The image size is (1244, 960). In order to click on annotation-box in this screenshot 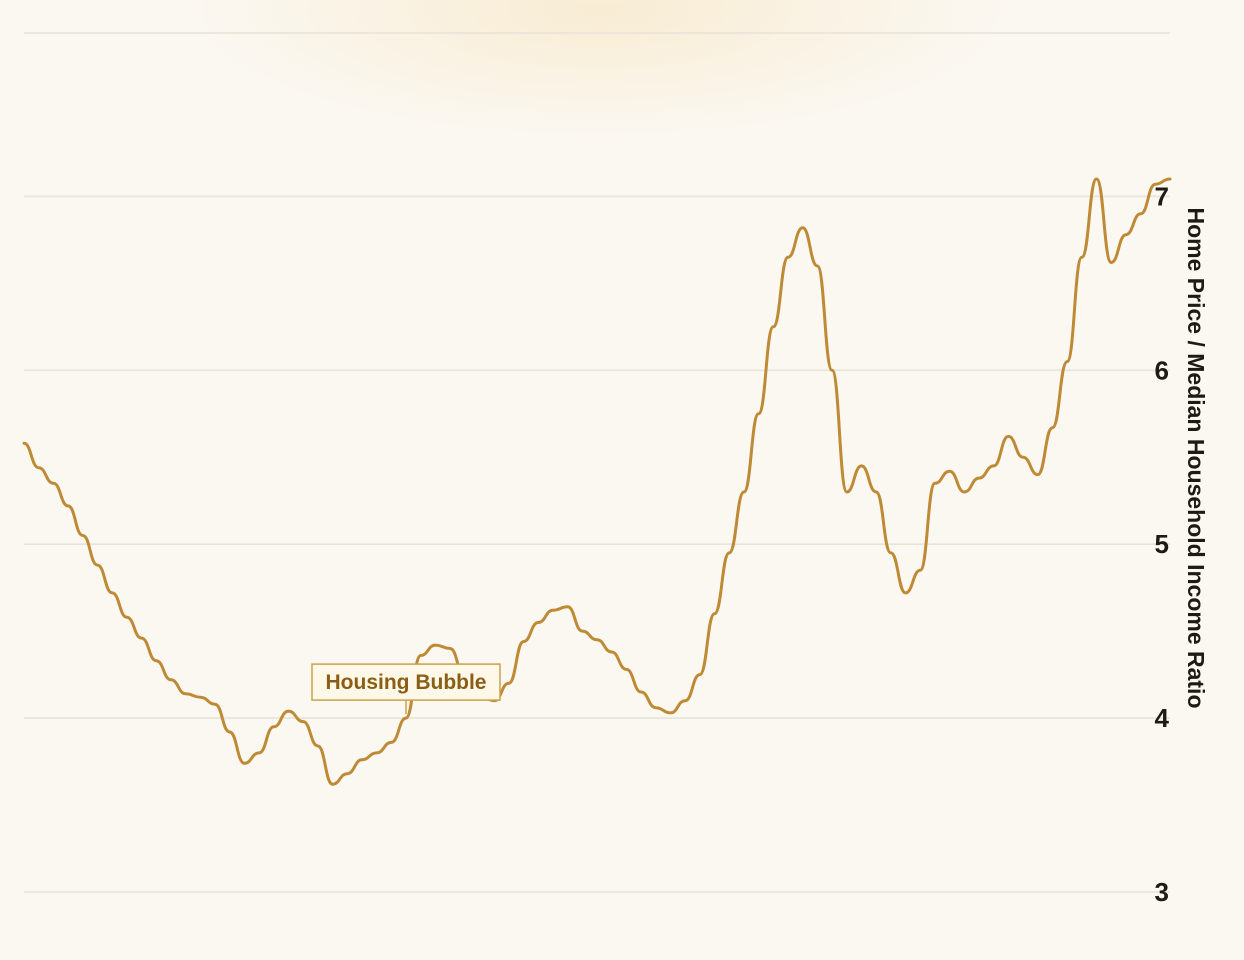, I will do `click(406, 682)`.